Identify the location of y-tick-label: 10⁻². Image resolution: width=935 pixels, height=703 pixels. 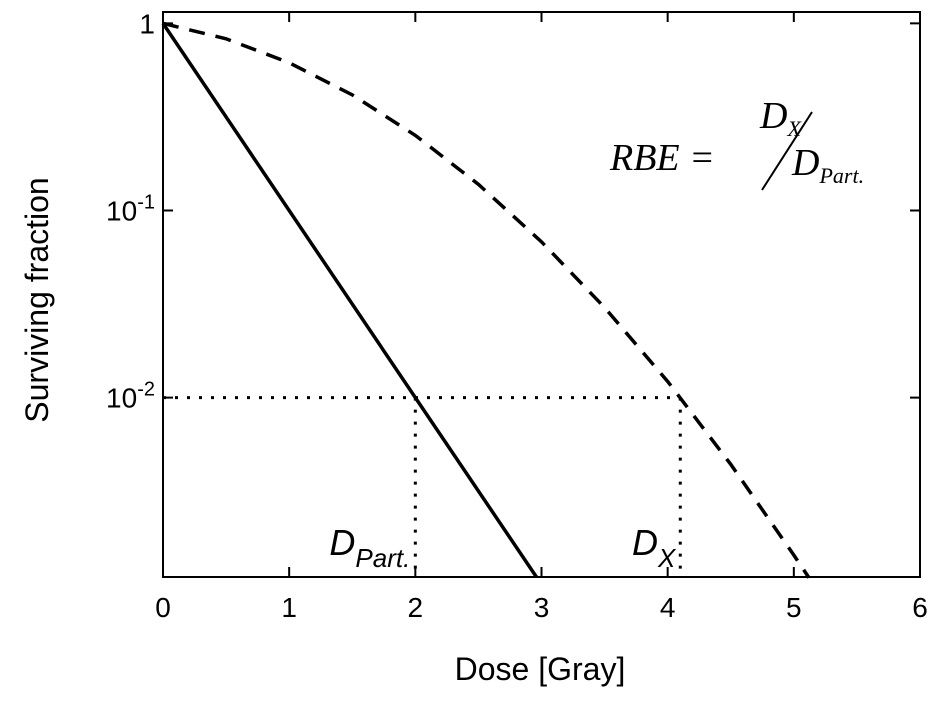
(130, 396).